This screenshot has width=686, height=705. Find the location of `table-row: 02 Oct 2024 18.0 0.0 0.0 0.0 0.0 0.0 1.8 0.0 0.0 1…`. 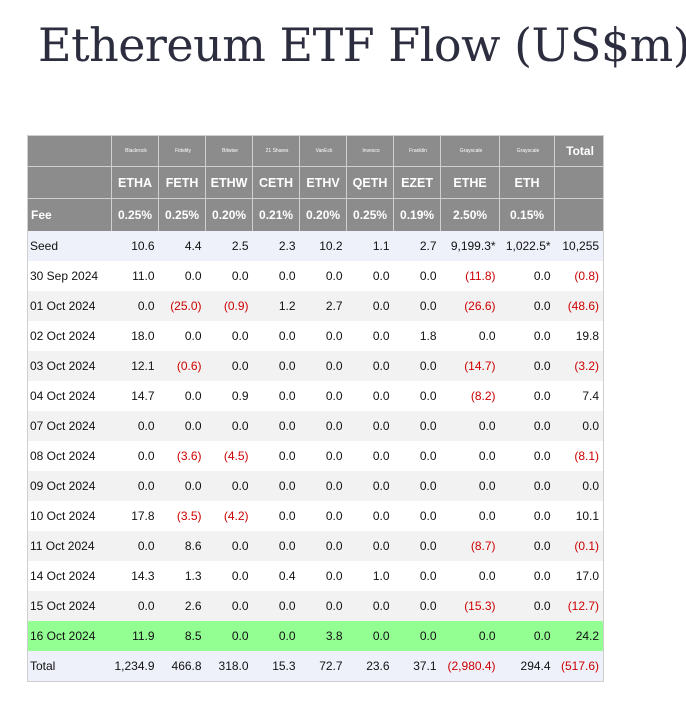

table-row: 02 Oct 2024 18.0 0.0 0.0 0.0 0.0 0.0 1.8 0.0 0.0 1… is located at coordinates (315, 336).